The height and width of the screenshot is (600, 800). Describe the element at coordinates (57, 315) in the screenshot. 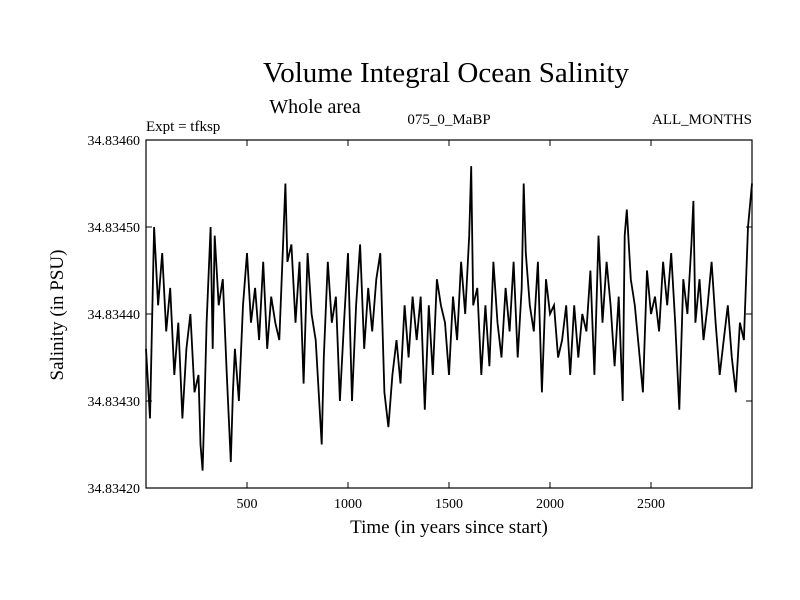

I see `y-axis-label: Salinity (in PSU)` at that location.